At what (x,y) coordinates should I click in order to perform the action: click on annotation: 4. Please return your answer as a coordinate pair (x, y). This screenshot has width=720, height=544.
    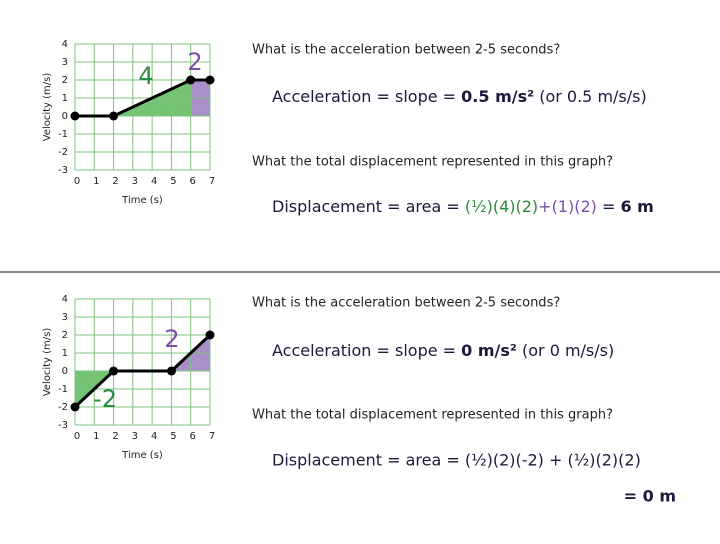
    Looking at the image, I should click on (145, 76).